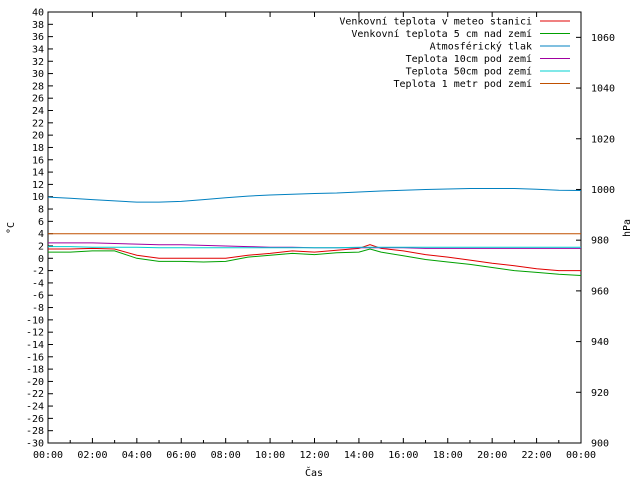 The width and height of the screenshot is (640, 480). Describe the element at coordinates (359, 455) in the screenshot. I see `x-tick-label: 14:00` at that location.